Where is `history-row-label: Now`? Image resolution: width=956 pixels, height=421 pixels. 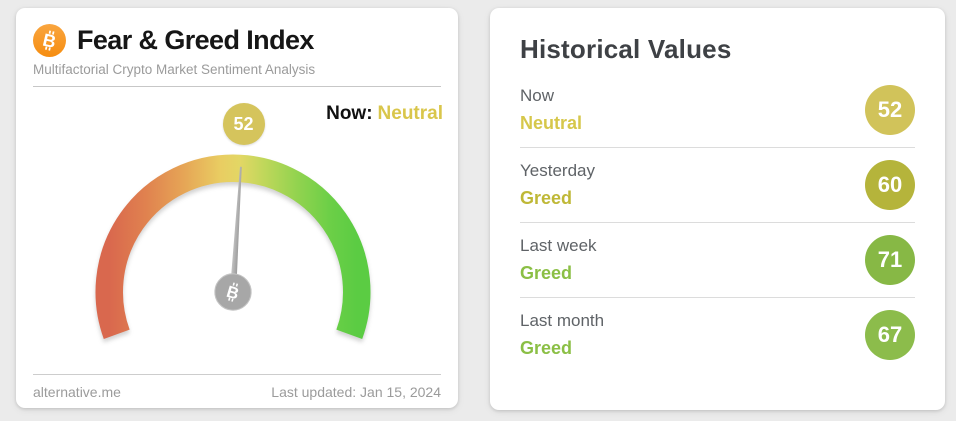
history-row-label: Now is located at coordinates (537, 95).